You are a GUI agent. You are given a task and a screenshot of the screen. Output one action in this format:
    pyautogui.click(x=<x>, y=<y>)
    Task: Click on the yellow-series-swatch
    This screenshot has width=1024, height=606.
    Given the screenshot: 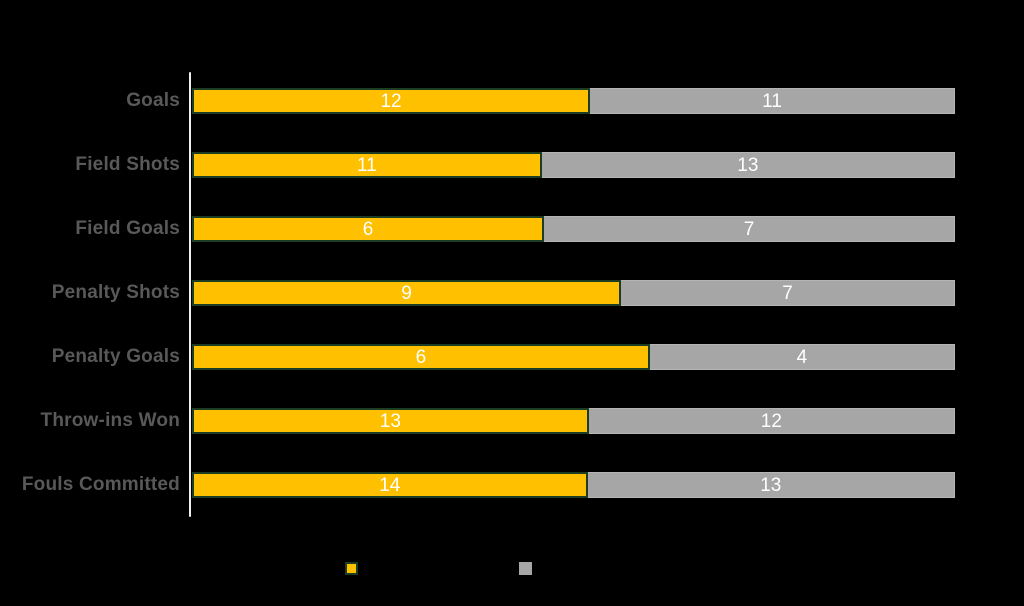 What is the action you would take?
    pyautogui.click(x=351, y=568)
    